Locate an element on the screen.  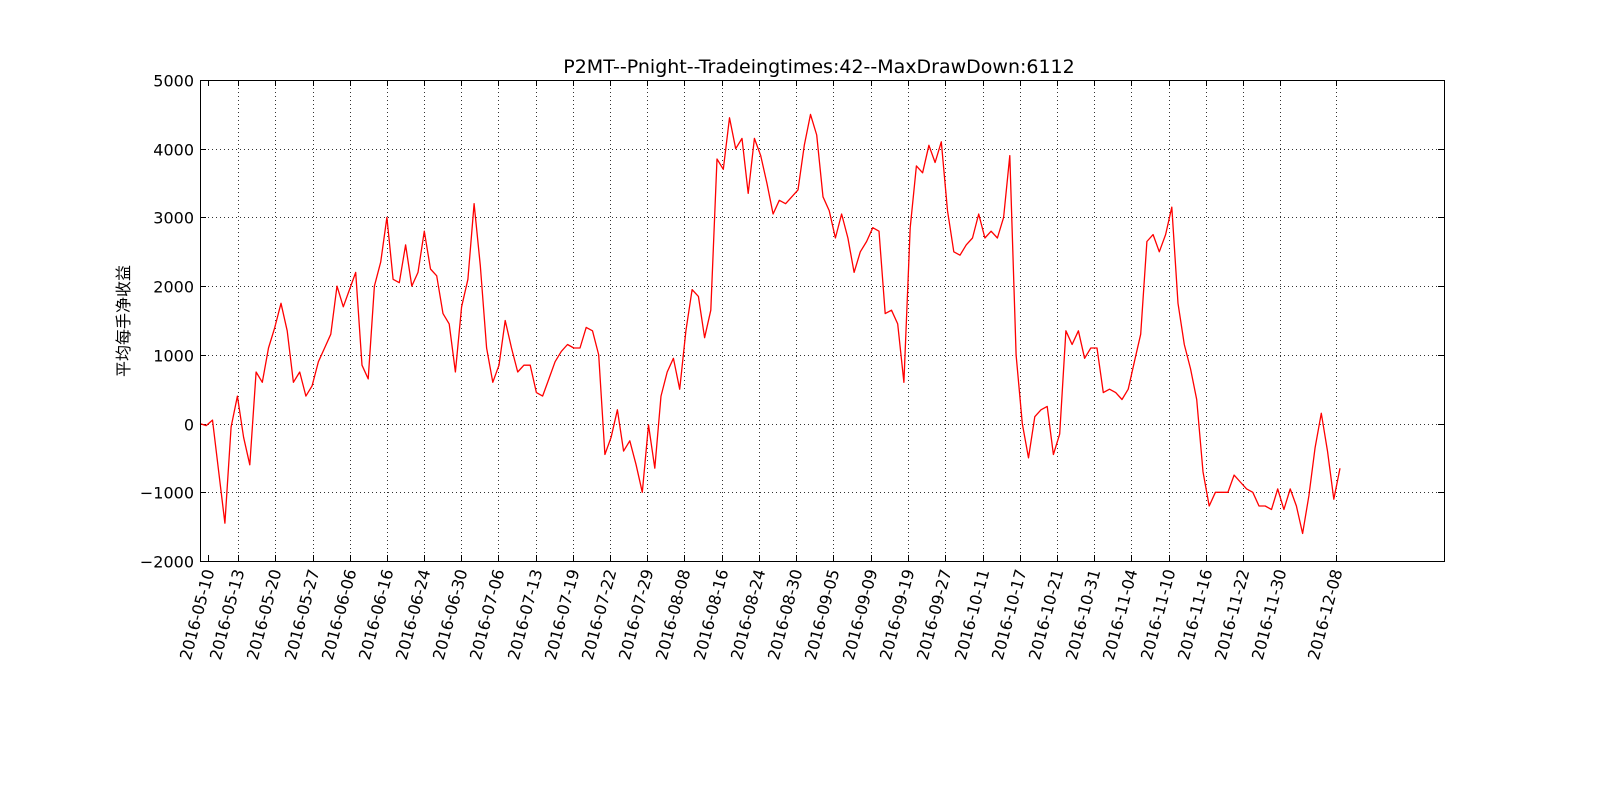
x-tick-label: 2016-09-19 is located at coordinates (897, 614).